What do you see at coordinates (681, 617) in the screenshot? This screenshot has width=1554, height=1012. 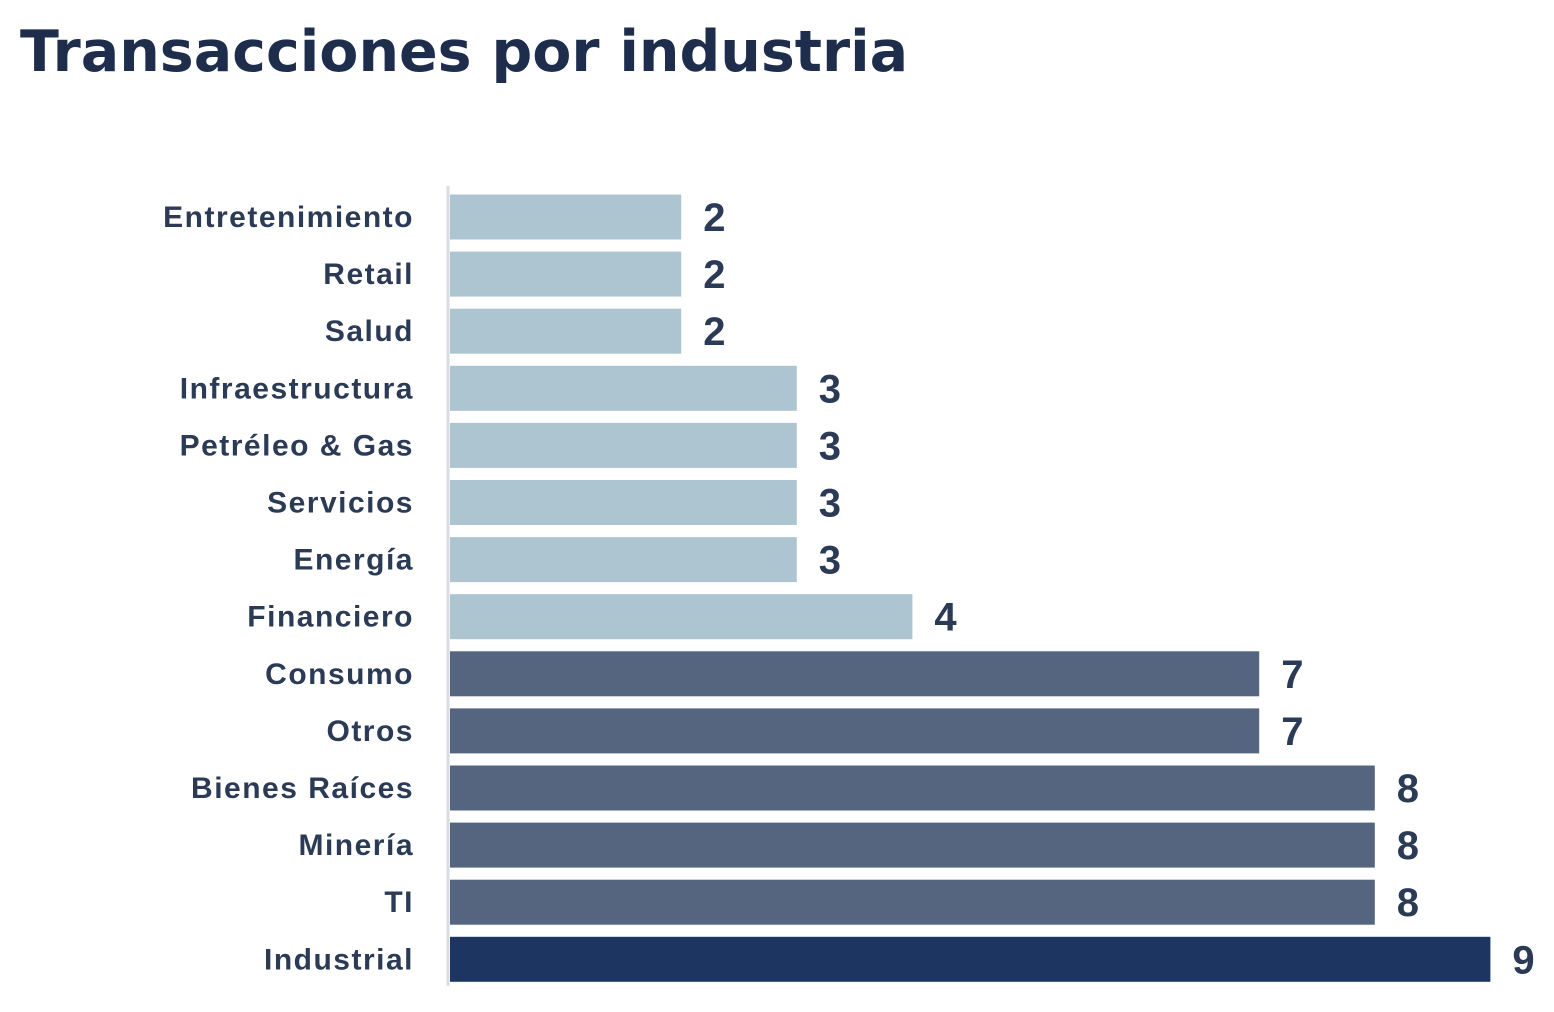 I see `bar-financiero` at bounding box center [681, 617].